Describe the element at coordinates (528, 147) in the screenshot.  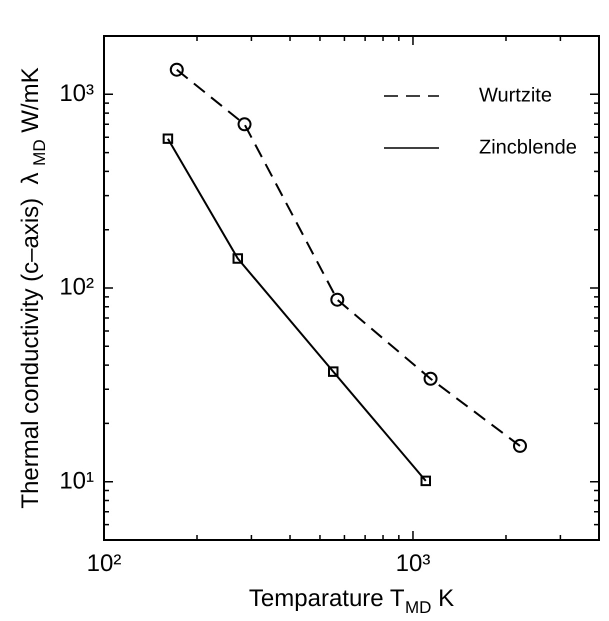
I see `legend-label: Zincblende` at that location.